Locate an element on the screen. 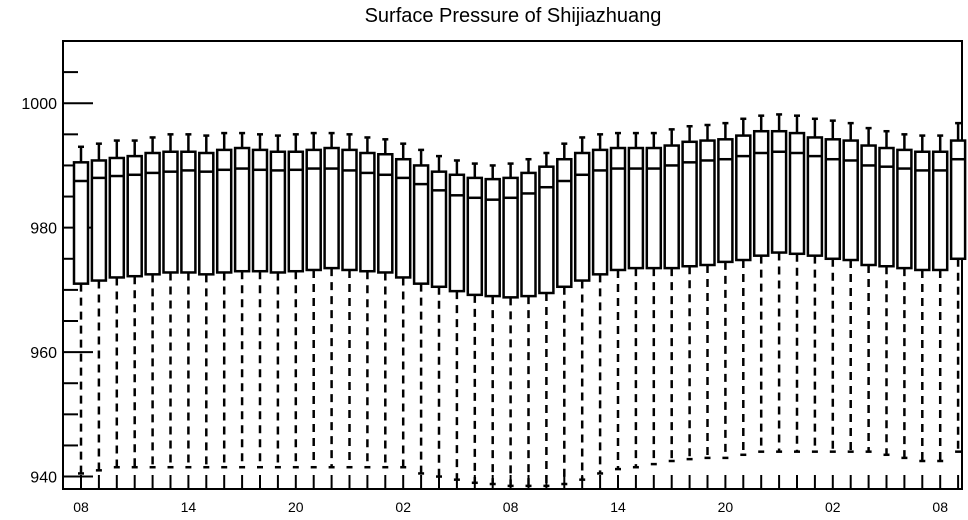 The height and width of the screenshot is (520, 968). y-tick-label: 960 is located at coordinates (43, 353).